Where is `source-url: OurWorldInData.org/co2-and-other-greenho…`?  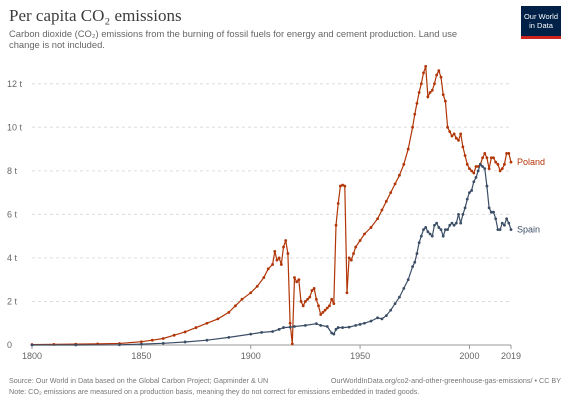 source-url: OurWorldInData.org/co2-and-other-greenho… is located at coordinates (445, 380).